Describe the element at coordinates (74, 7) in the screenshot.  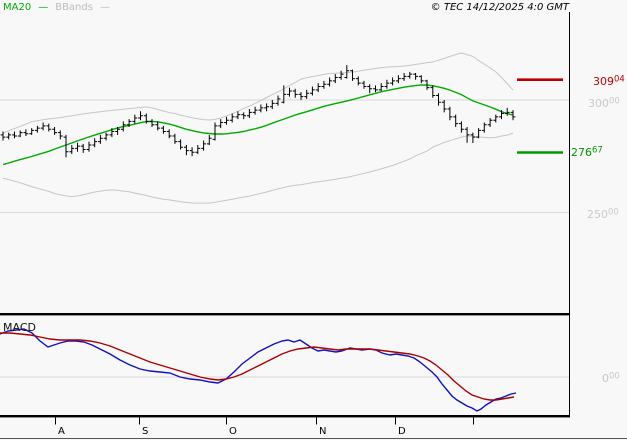
I see `bbands-legend-label: BBands` at that location.